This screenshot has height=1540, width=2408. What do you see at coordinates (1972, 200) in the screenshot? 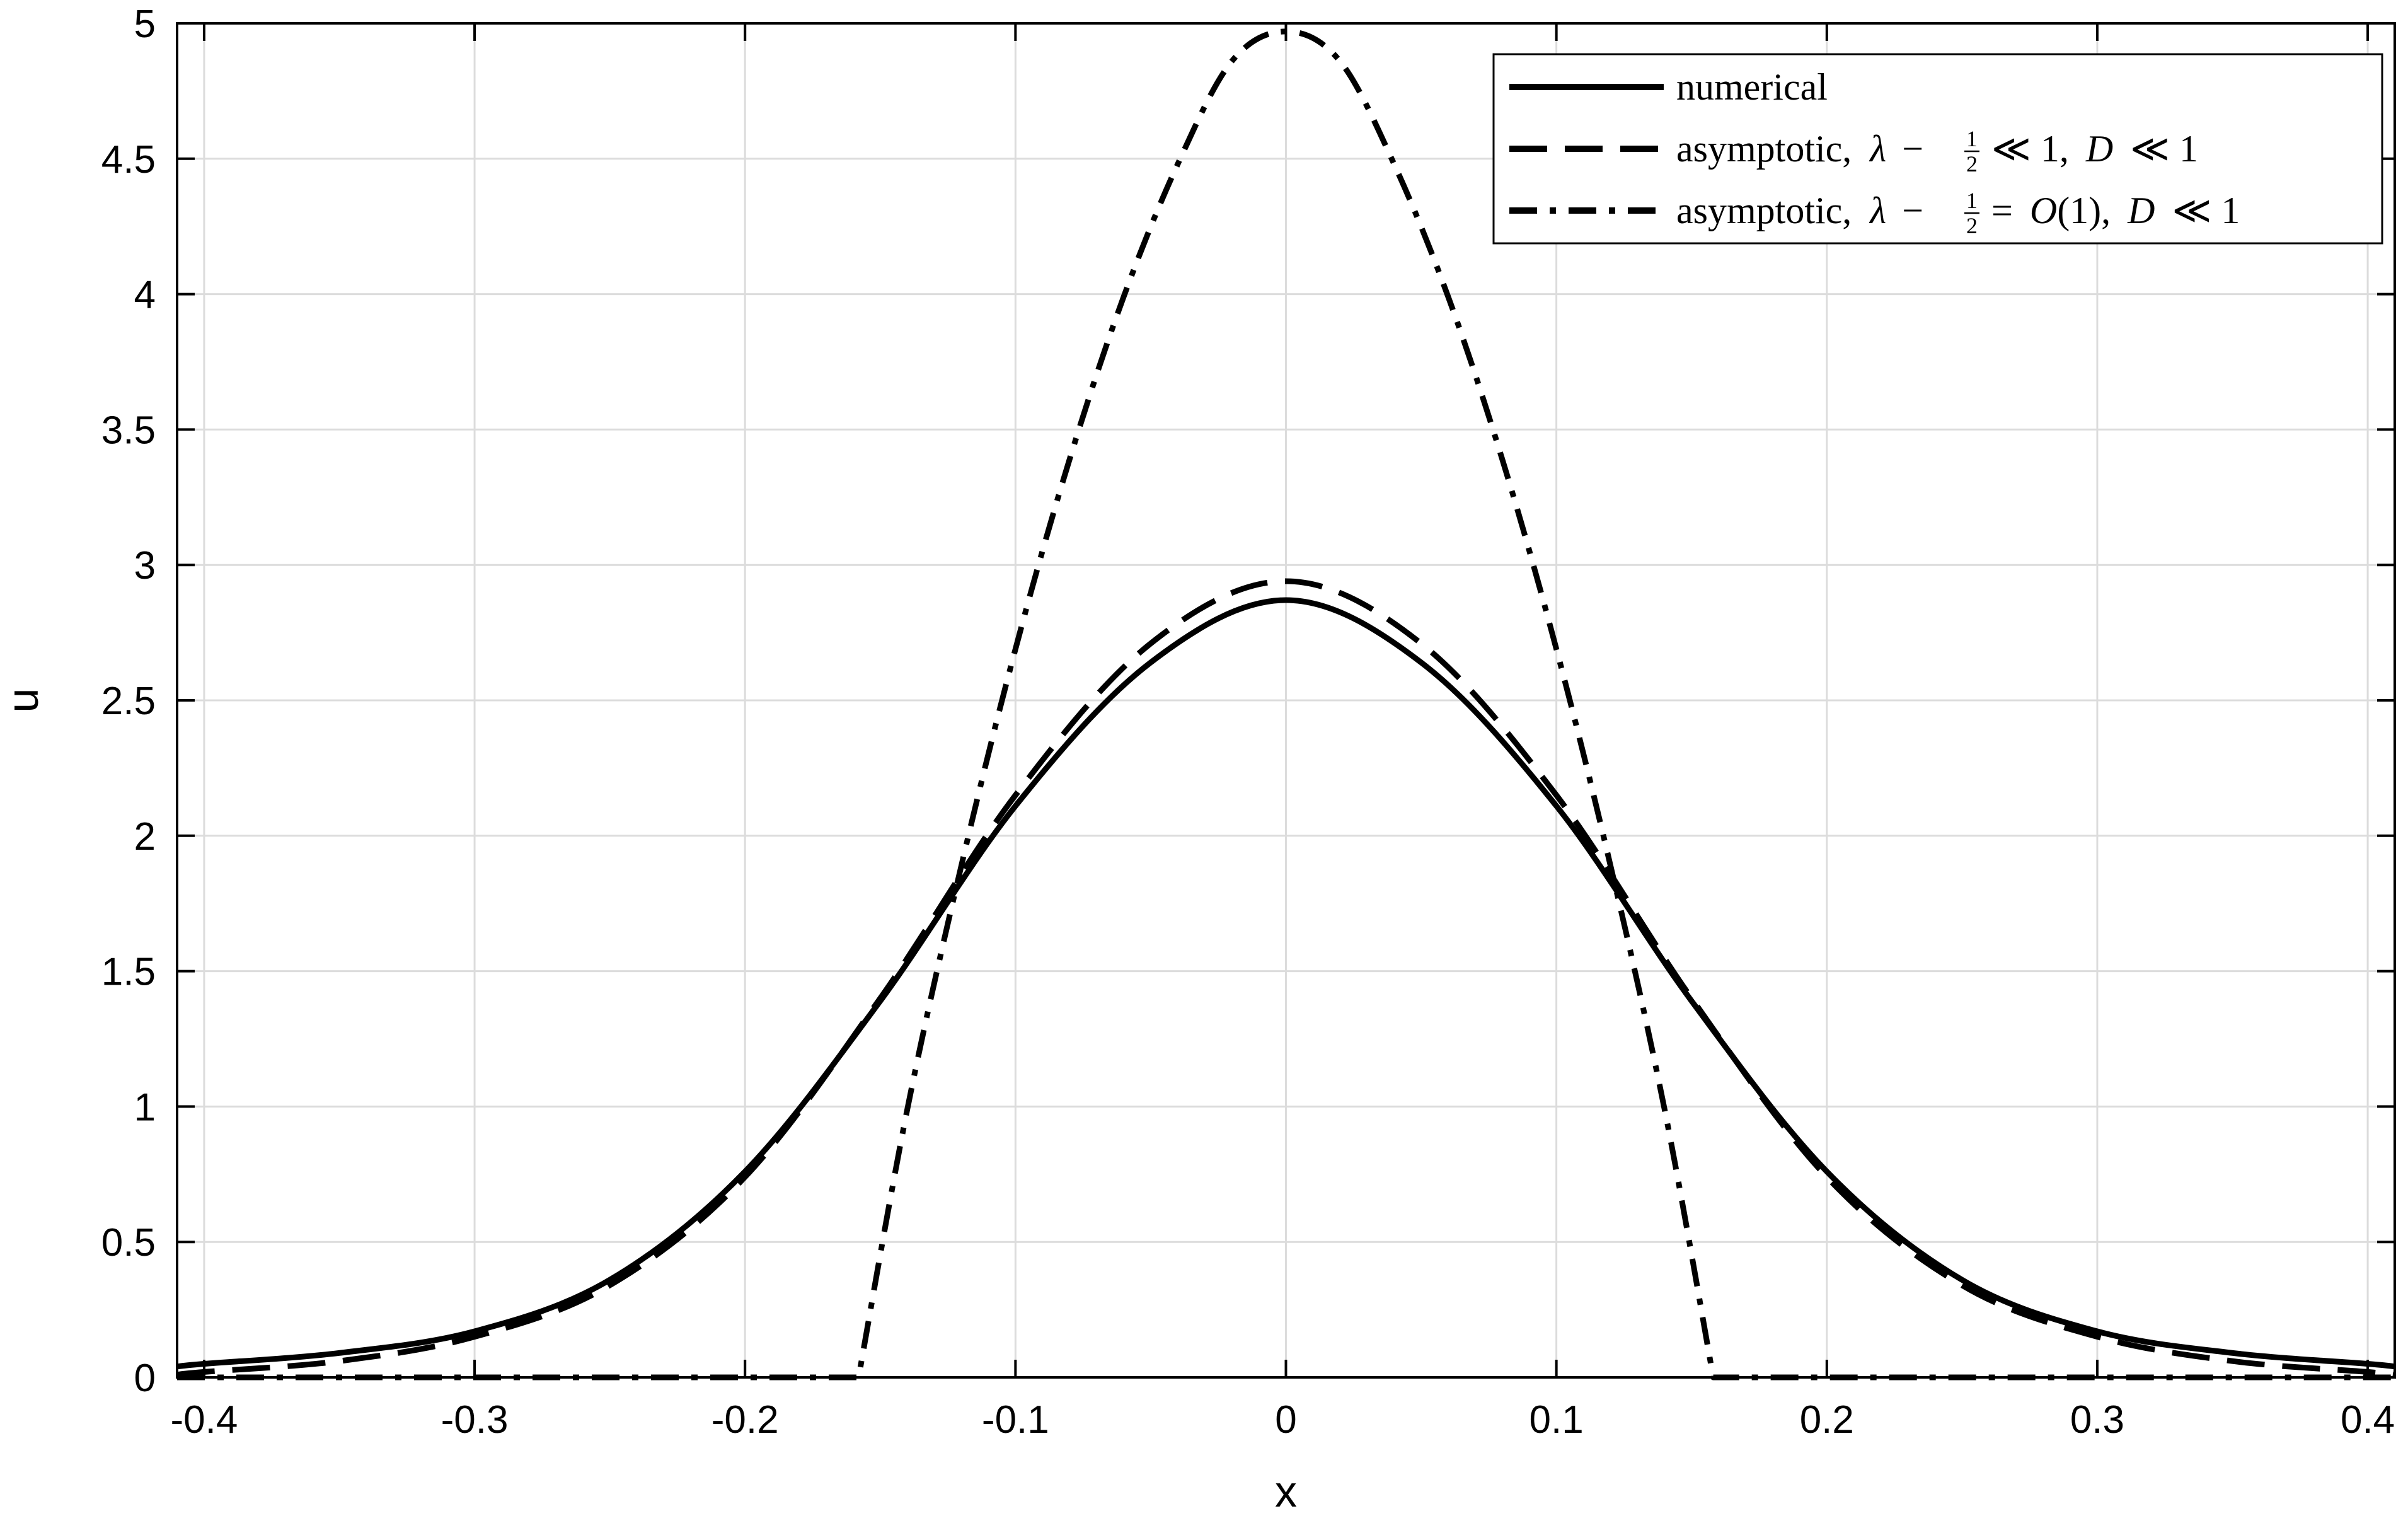
I see `legend-frac-num-2: 1` at bounding box center [1972, 200].